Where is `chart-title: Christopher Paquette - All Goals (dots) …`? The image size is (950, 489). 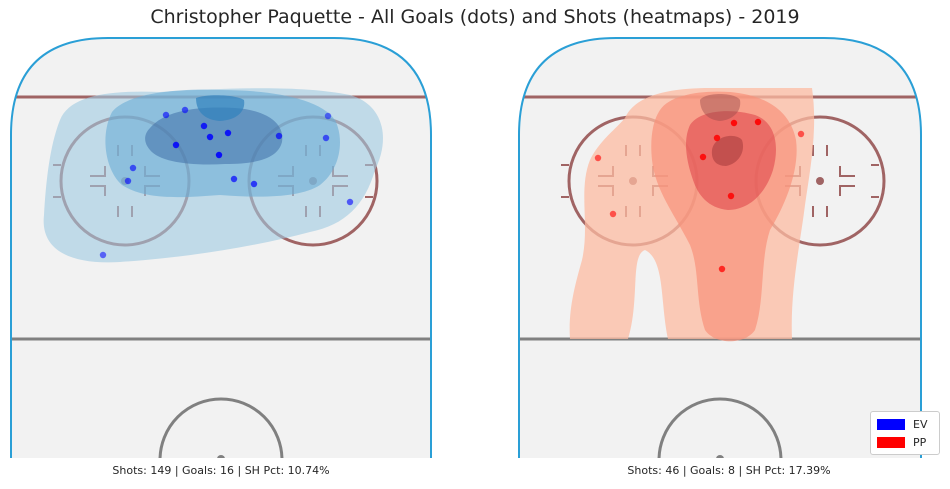 chart-title: Christopher Paquette - All Goals (dots) … is located at coordinates (475, 17).